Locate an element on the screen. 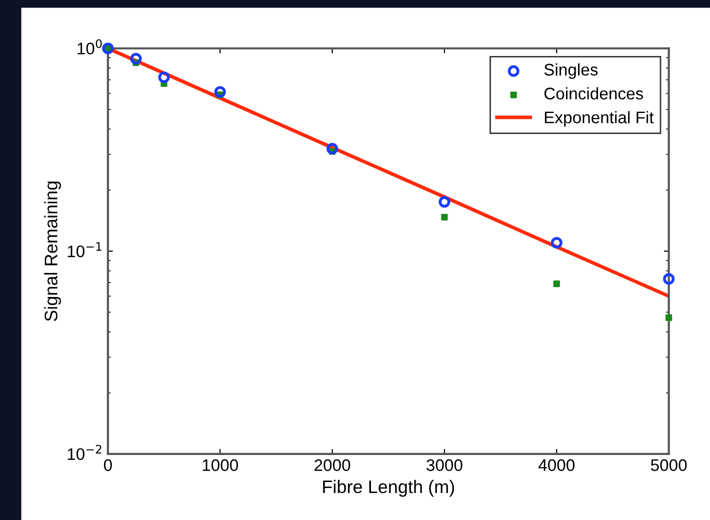 The height and width of the screenshot is (520, 710). y-tick-label: 10$^{−1}$ is located at coordinates (85, 250).